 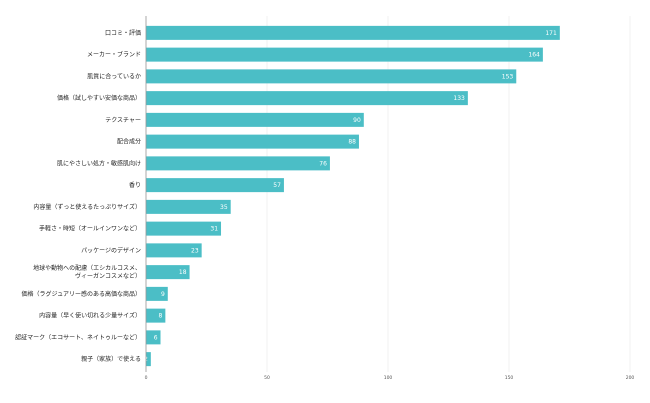 I want to click on category-label-line: 価格（ラグジュアリー感のある高価な商品）, so click(x=81, y=294).